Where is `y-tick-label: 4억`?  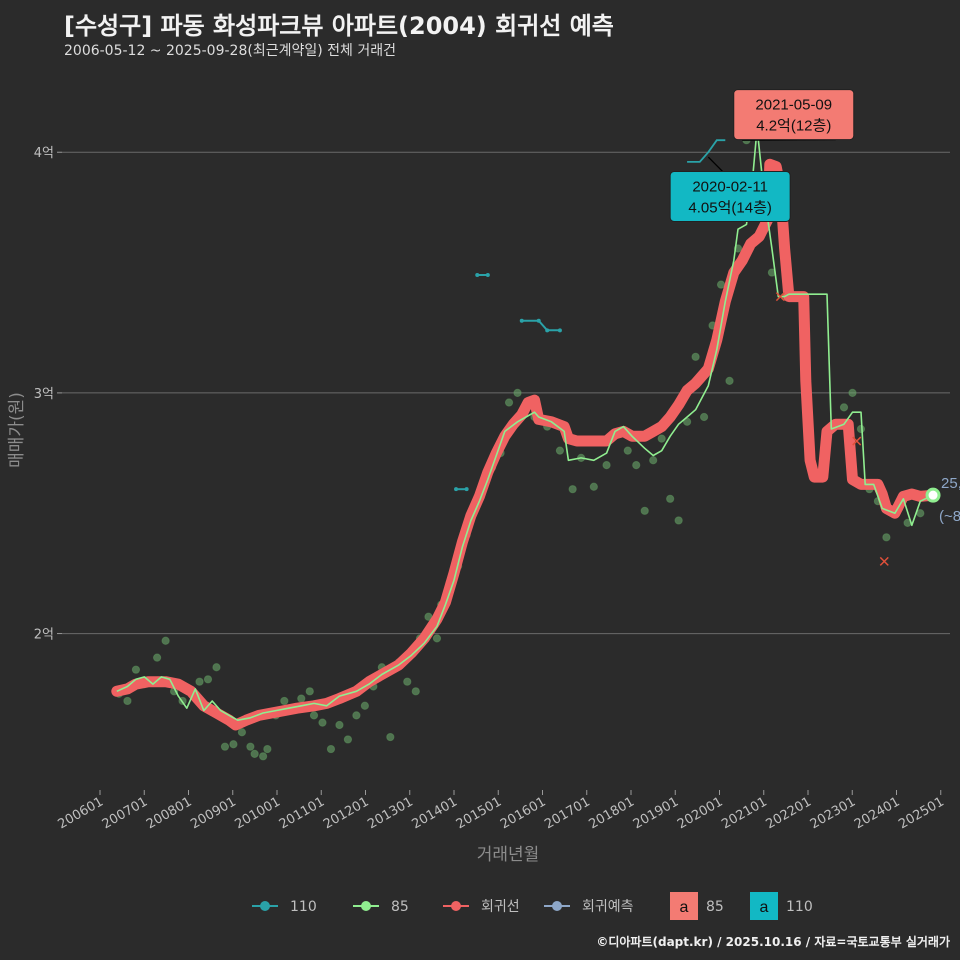 y-tick-label: 4억 is located at coordinates (44, 153).